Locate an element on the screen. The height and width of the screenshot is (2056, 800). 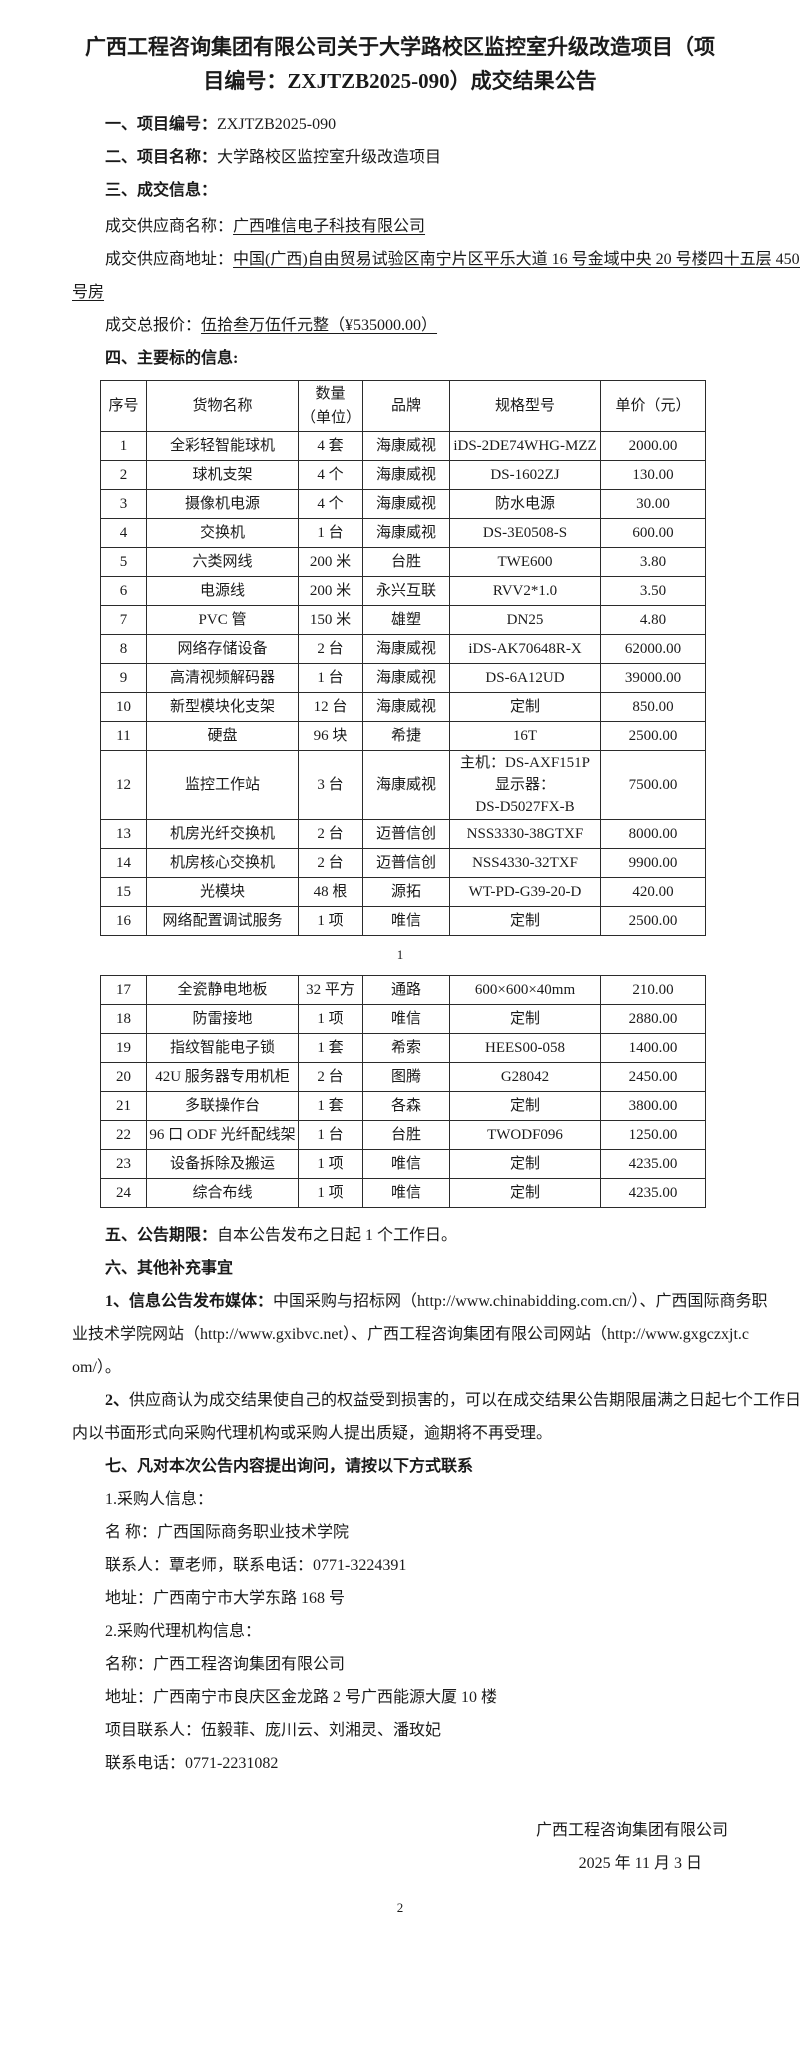
cell-brand: 图腾 is located at coordinates (406, 1077).